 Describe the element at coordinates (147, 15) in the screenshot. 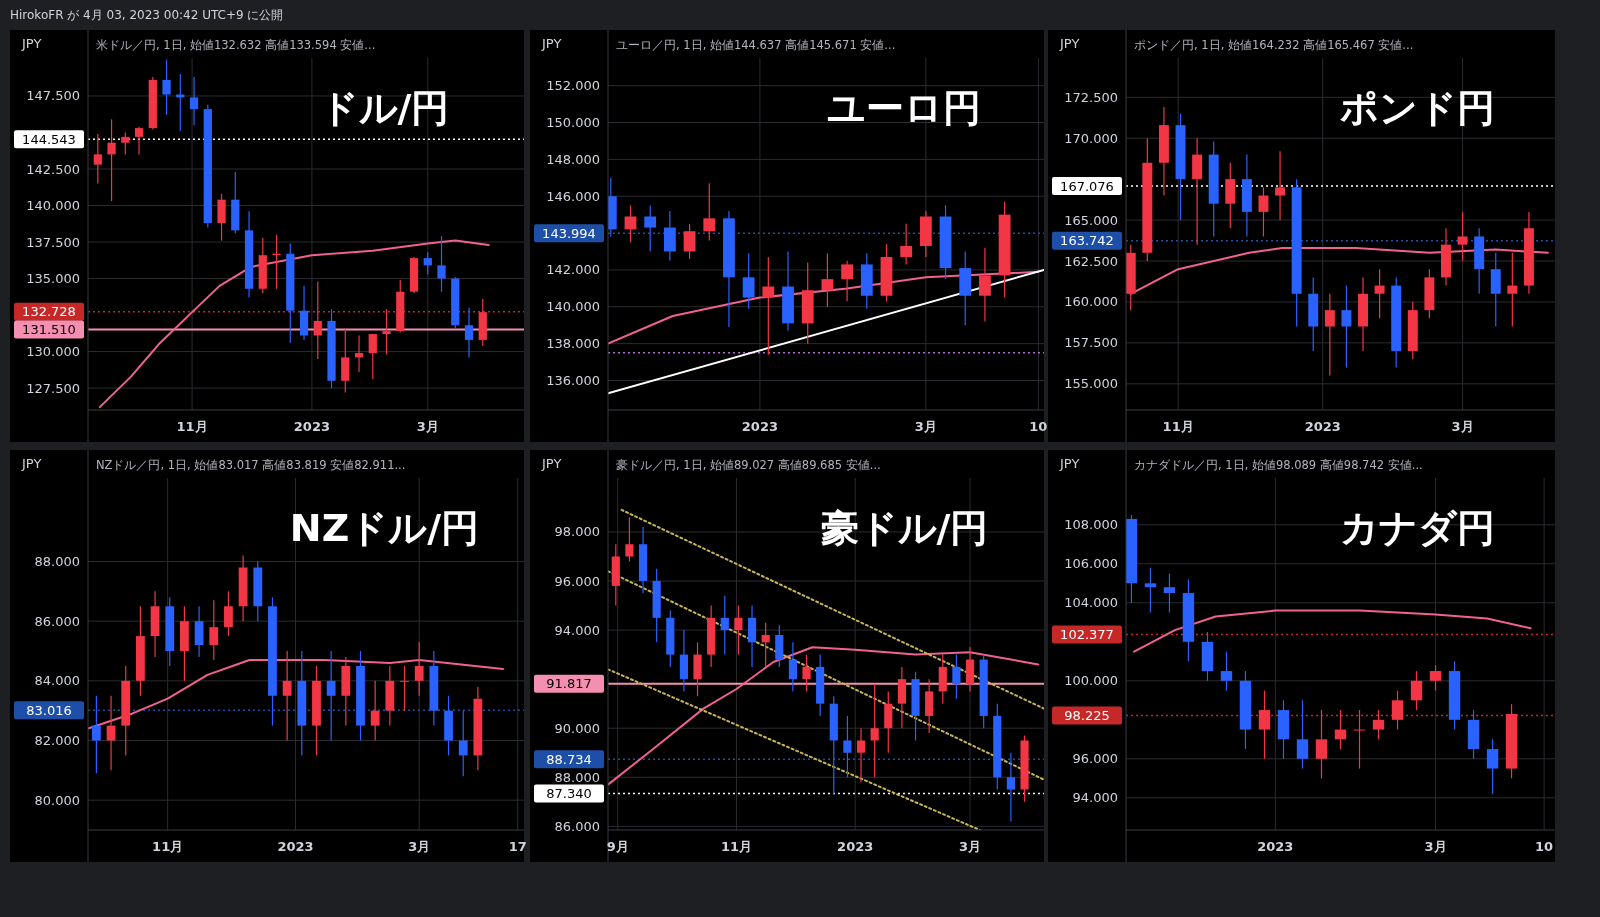

I see `text: HirokoFR が 4月 03, 2023 00:42 UTC+9 に公開` at that location.